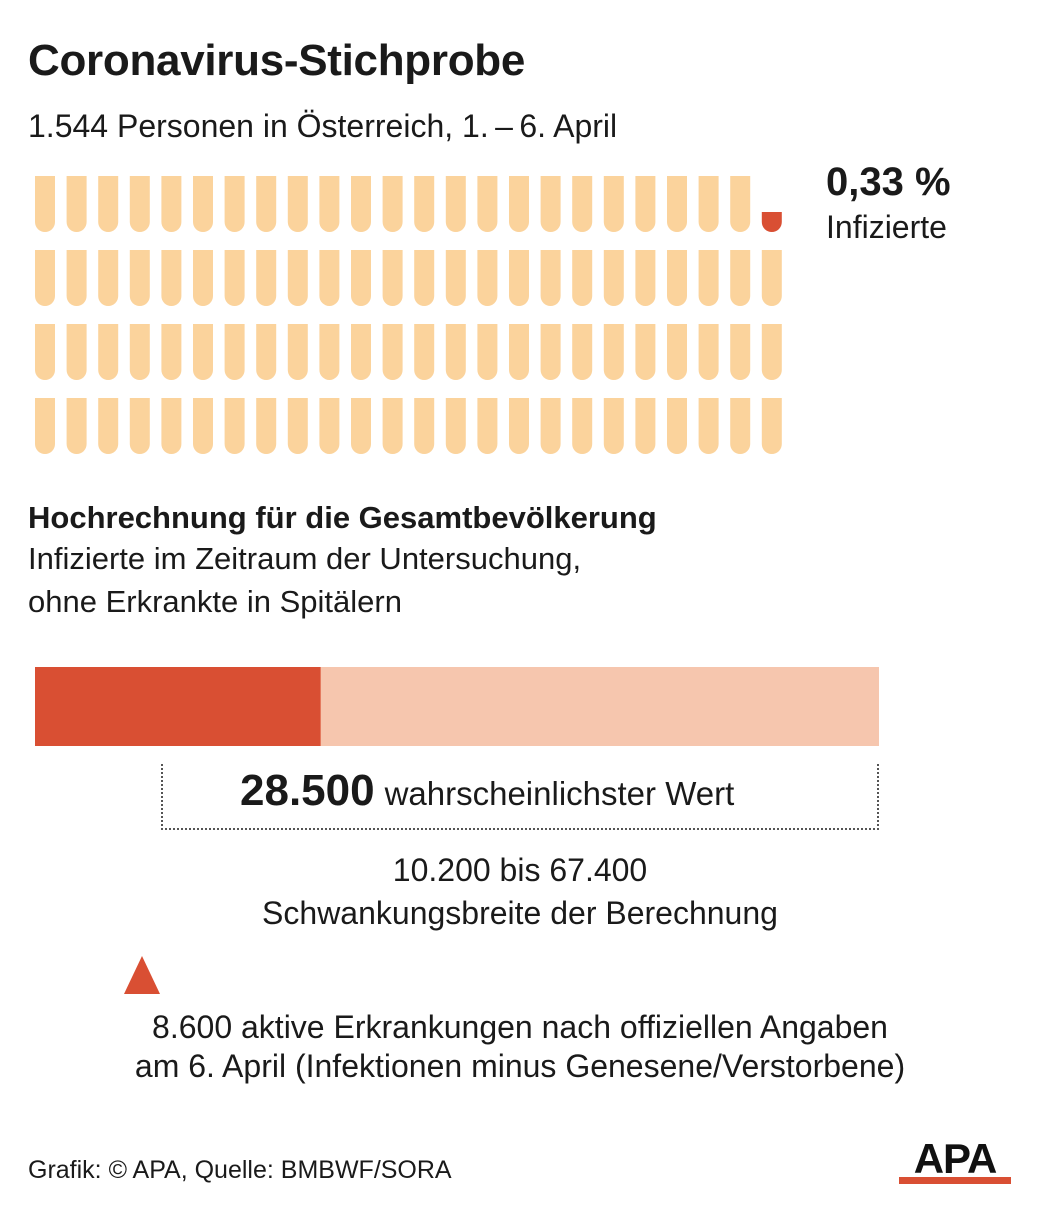 The image size is (1040, 1205). What do you see at coordinates (771, 222) in the screenshot?
I see `tube-infected` at bounding box center [771, 222].